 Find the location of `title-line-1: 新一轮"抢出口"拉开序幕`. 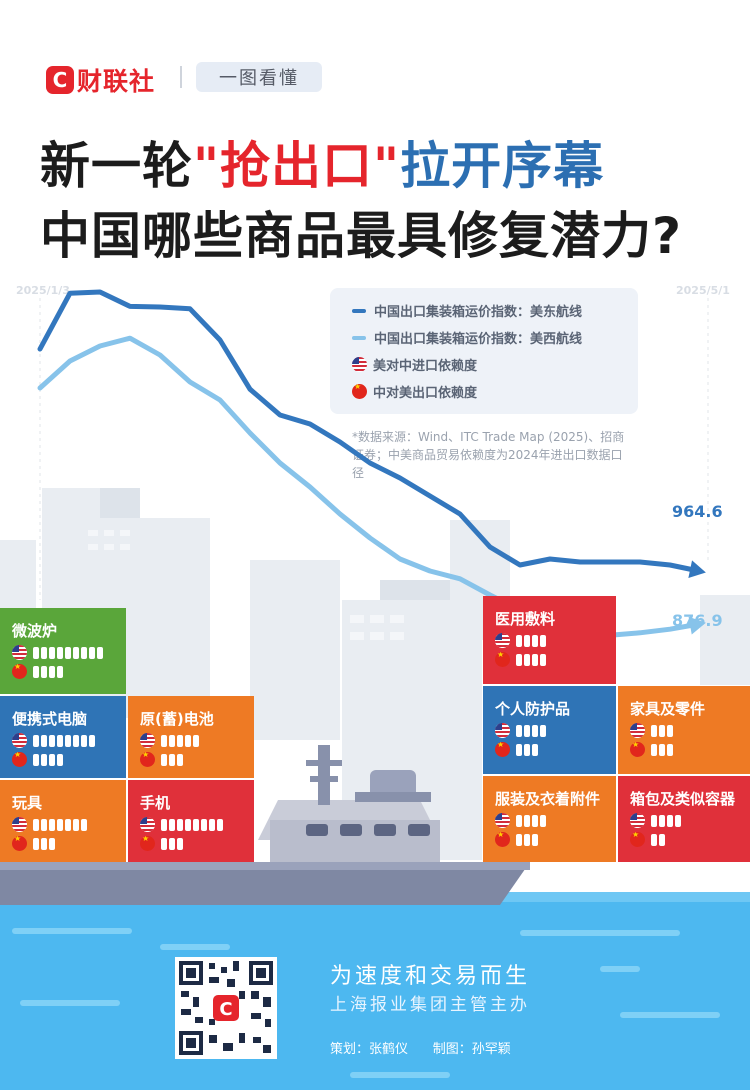

title-line-1: 新一轮"抢出口"拉开序幕 is located at coordinates (322, 162).